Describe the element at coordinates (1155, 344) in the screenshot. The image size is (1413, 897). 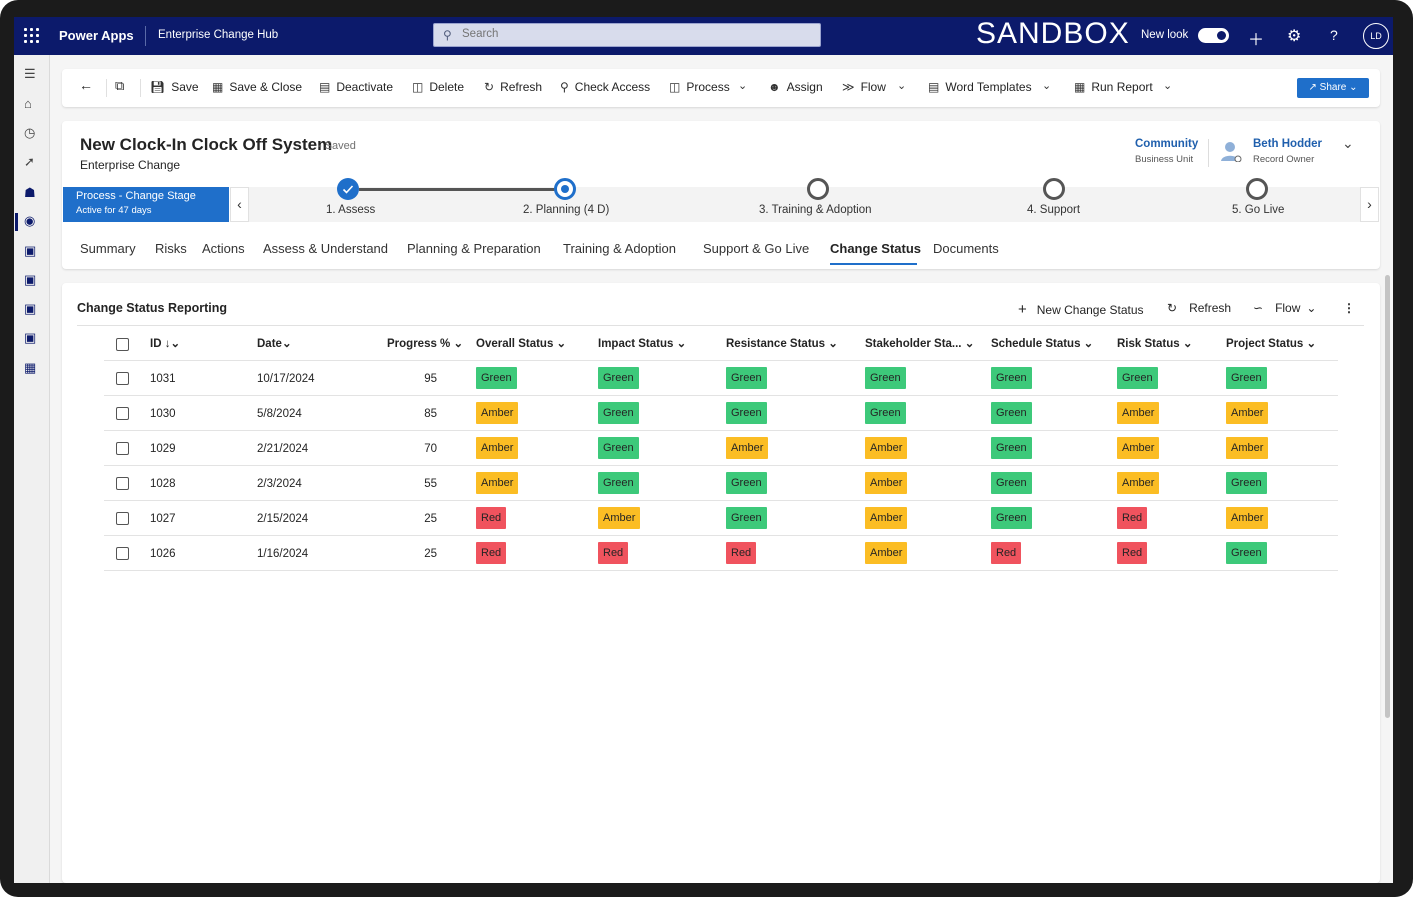
I see `column-header-risk-status: Risk Status ⌄` at that location.